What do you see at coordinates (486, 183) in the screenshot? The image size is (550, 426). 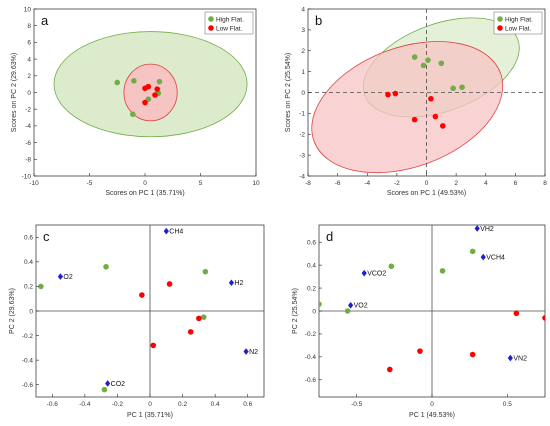 I see `x-tick-label: 4` at bounding box center [486, 183].